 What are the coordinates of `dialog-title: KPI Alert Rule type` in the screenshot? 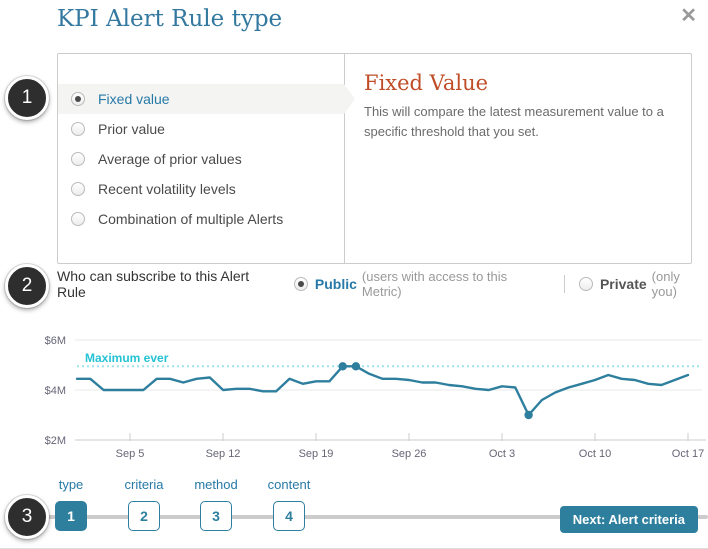 It's located at (170, 19).